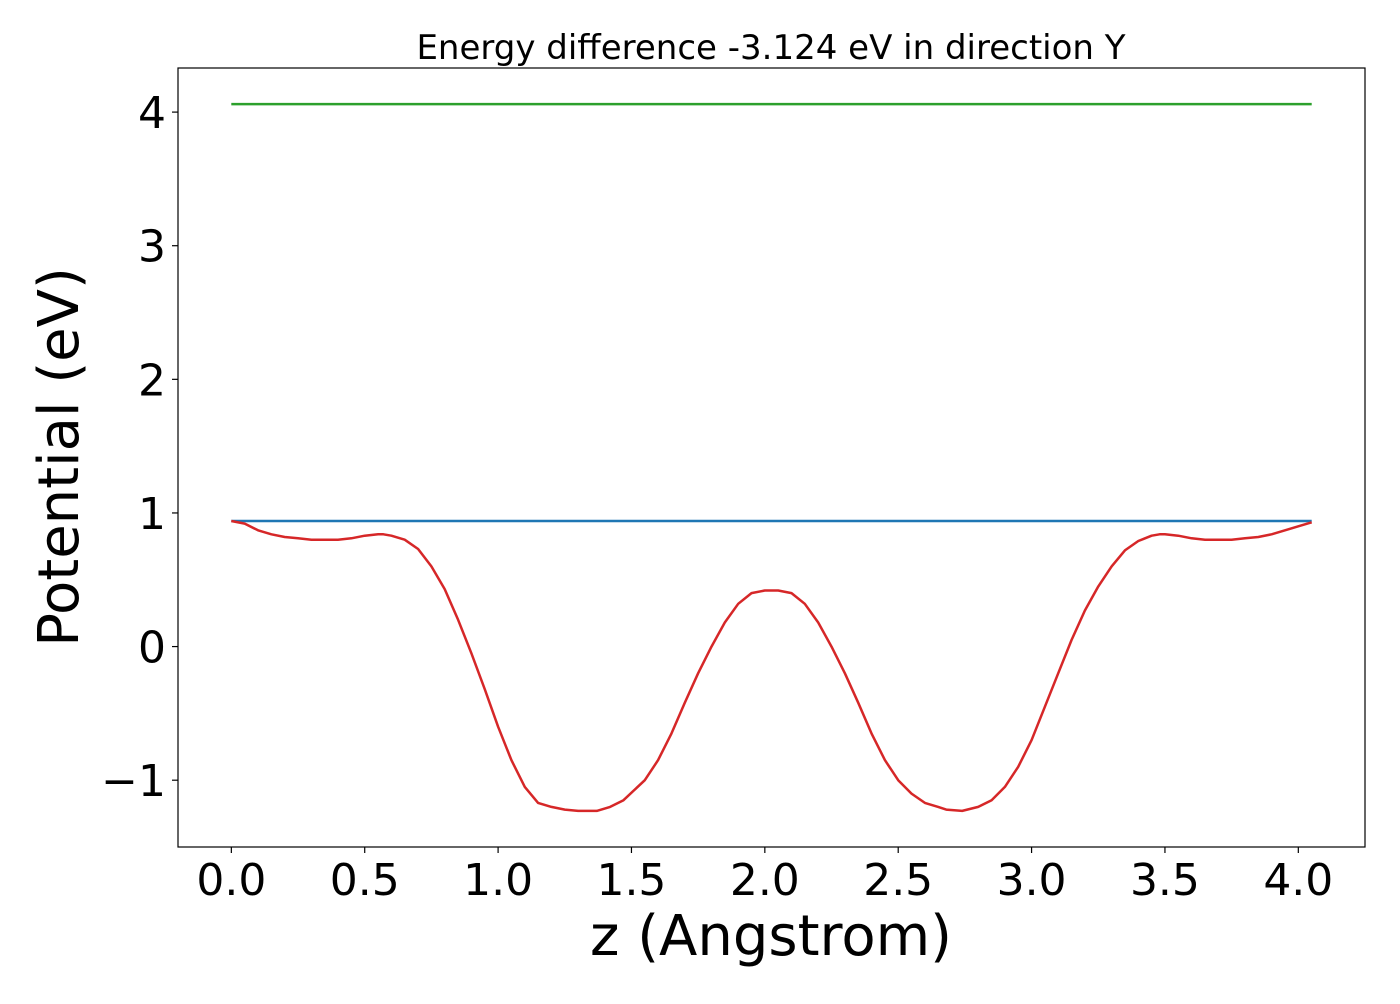  What do you see at coordinates (765, 880) in the screenshot?
I see `x-tick-label: 2.0` at bounding box center [765, 880].